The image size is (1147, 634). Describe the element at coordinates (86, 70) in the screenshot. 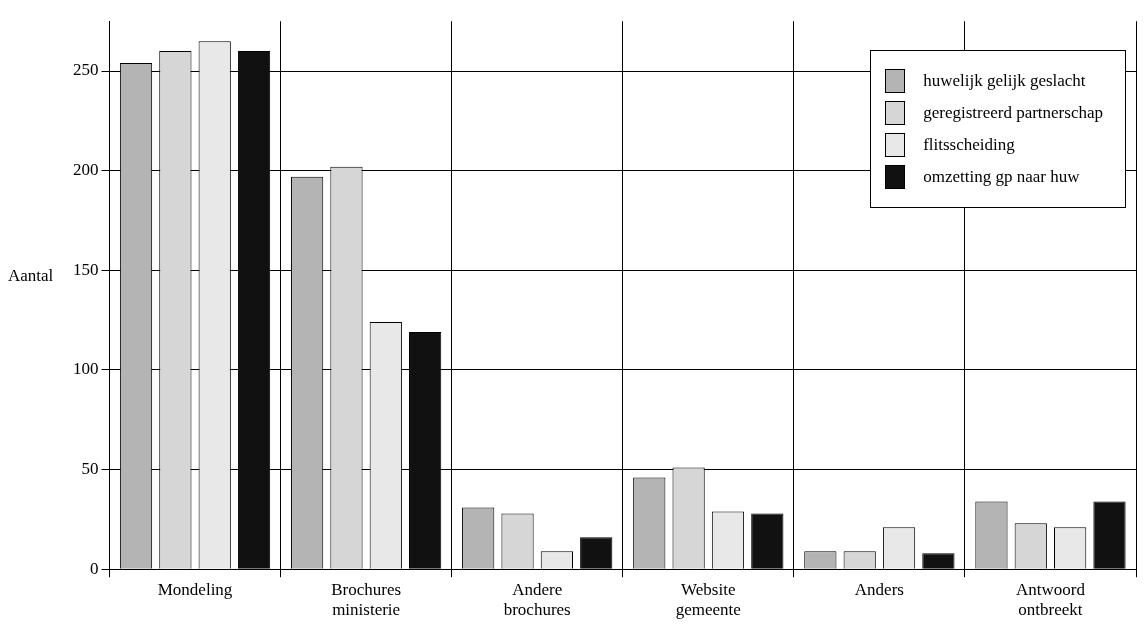

I see `y-tick-label: 250` at that location.